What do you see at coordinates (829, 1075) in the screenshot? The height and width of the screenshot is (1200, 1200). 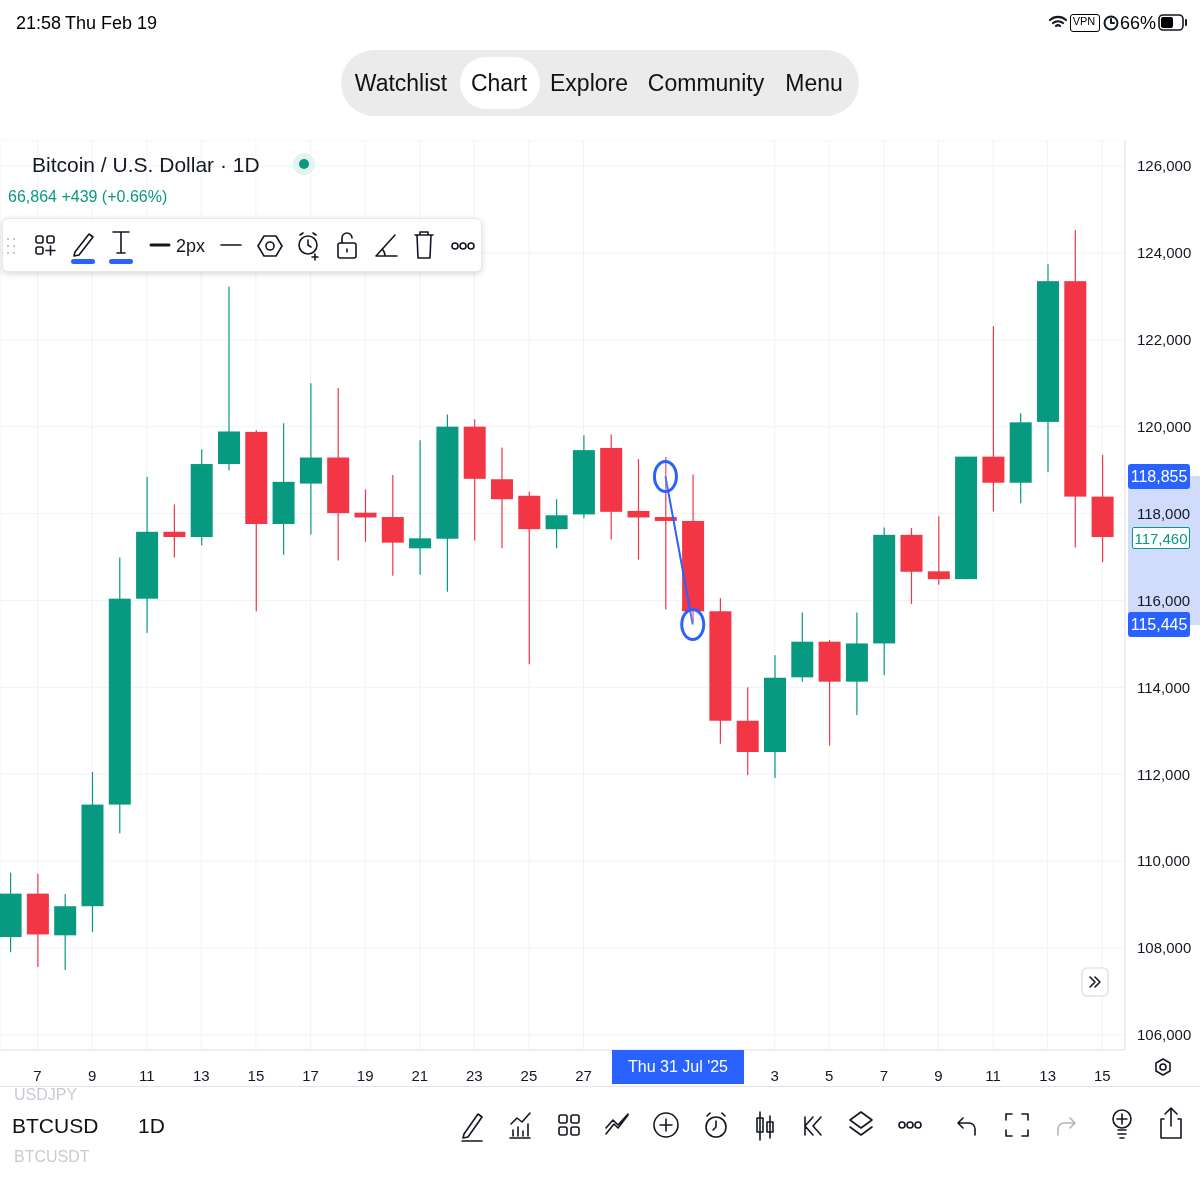 I see `x-tick-label: 5` at bounding box center [829, 1075].